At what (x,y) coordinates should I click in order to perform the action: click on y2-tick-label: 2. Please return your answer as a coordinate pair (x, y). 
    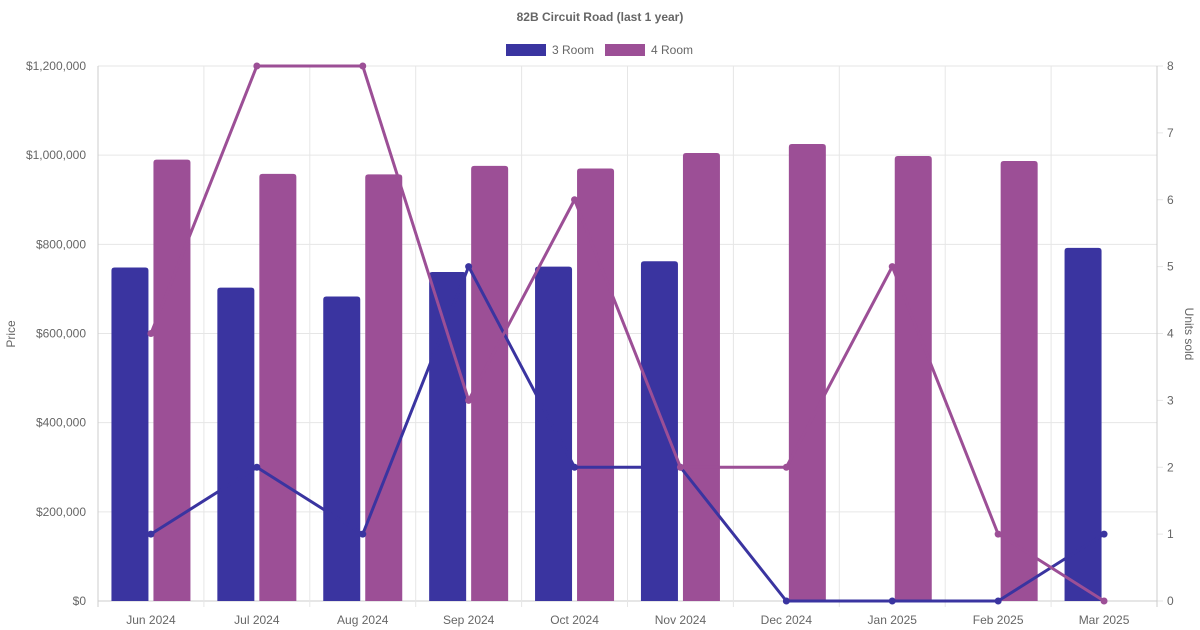
    Looking at the image, I should click on (1170, 467).